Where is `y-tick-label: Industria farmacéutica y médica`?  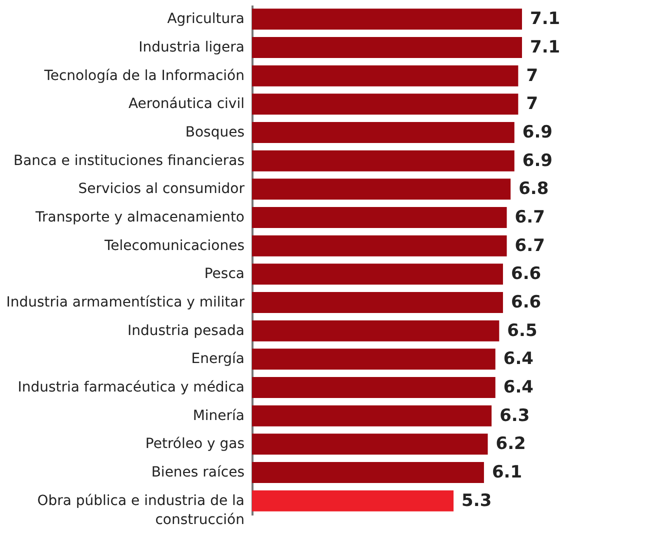
y-tick-label: Industria farmacéutica y médica is located at coordinates (131, 388).